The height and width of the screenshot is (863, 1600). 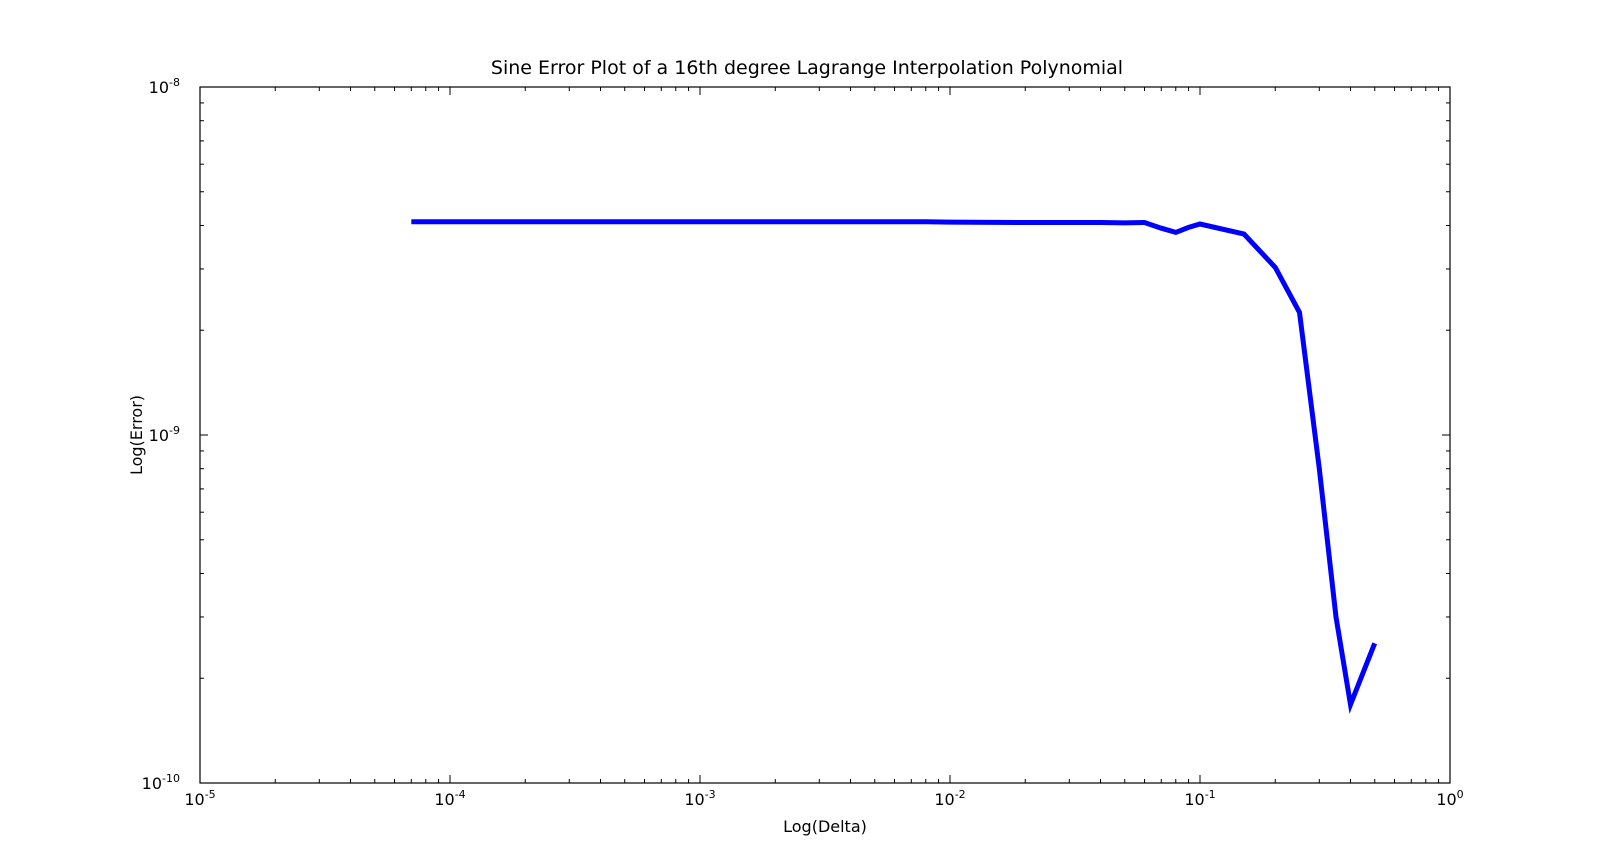 What do you see at coordinates (1449, 798) in the screenshot?
I see `x-tick-label: 10⁰` at bounding box center [1449, 798].